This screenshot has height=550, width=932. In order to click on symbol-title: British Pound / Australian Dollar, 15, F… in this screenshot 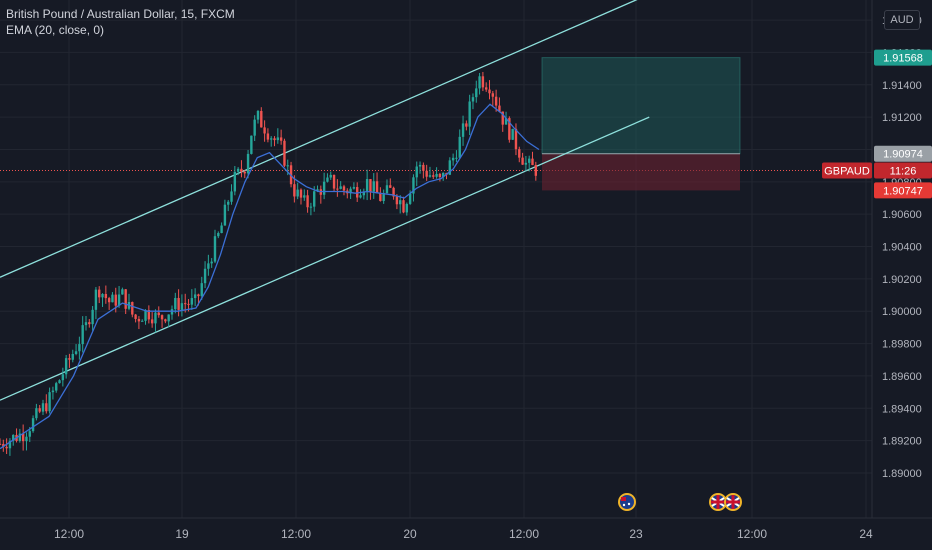, I will do `click(120, 14)`.